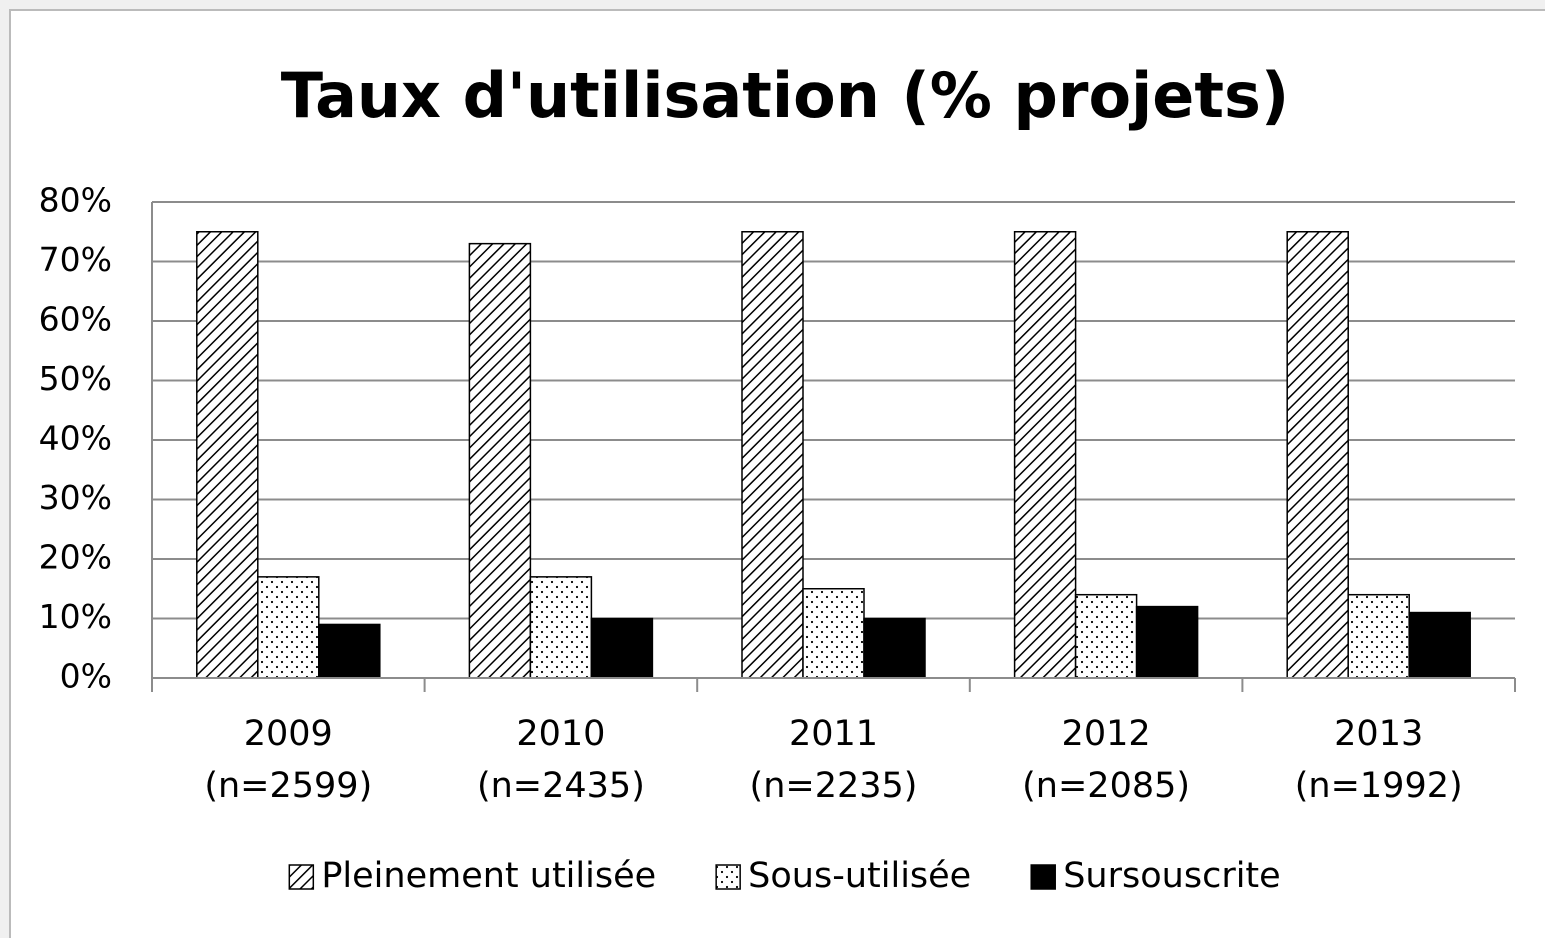  What do you see at coordinates (75, 259) in the screenshot?
I see `y-tick-label: 70%` at bounding box center [75, 259].